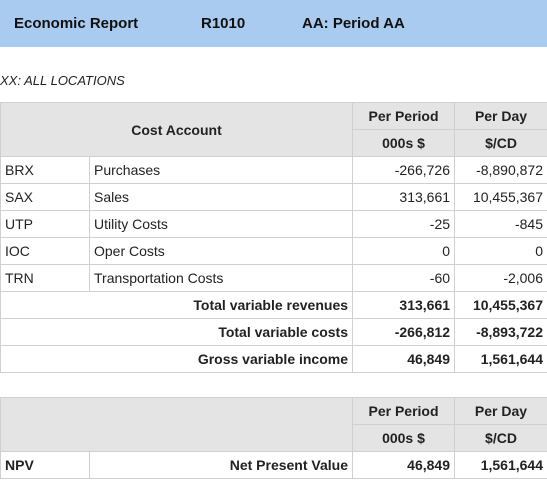  What do you see at coordinates (177, 129) in the screenshot?
I see `cost-account-header: Cost Account` at bounding box center [177, 129].